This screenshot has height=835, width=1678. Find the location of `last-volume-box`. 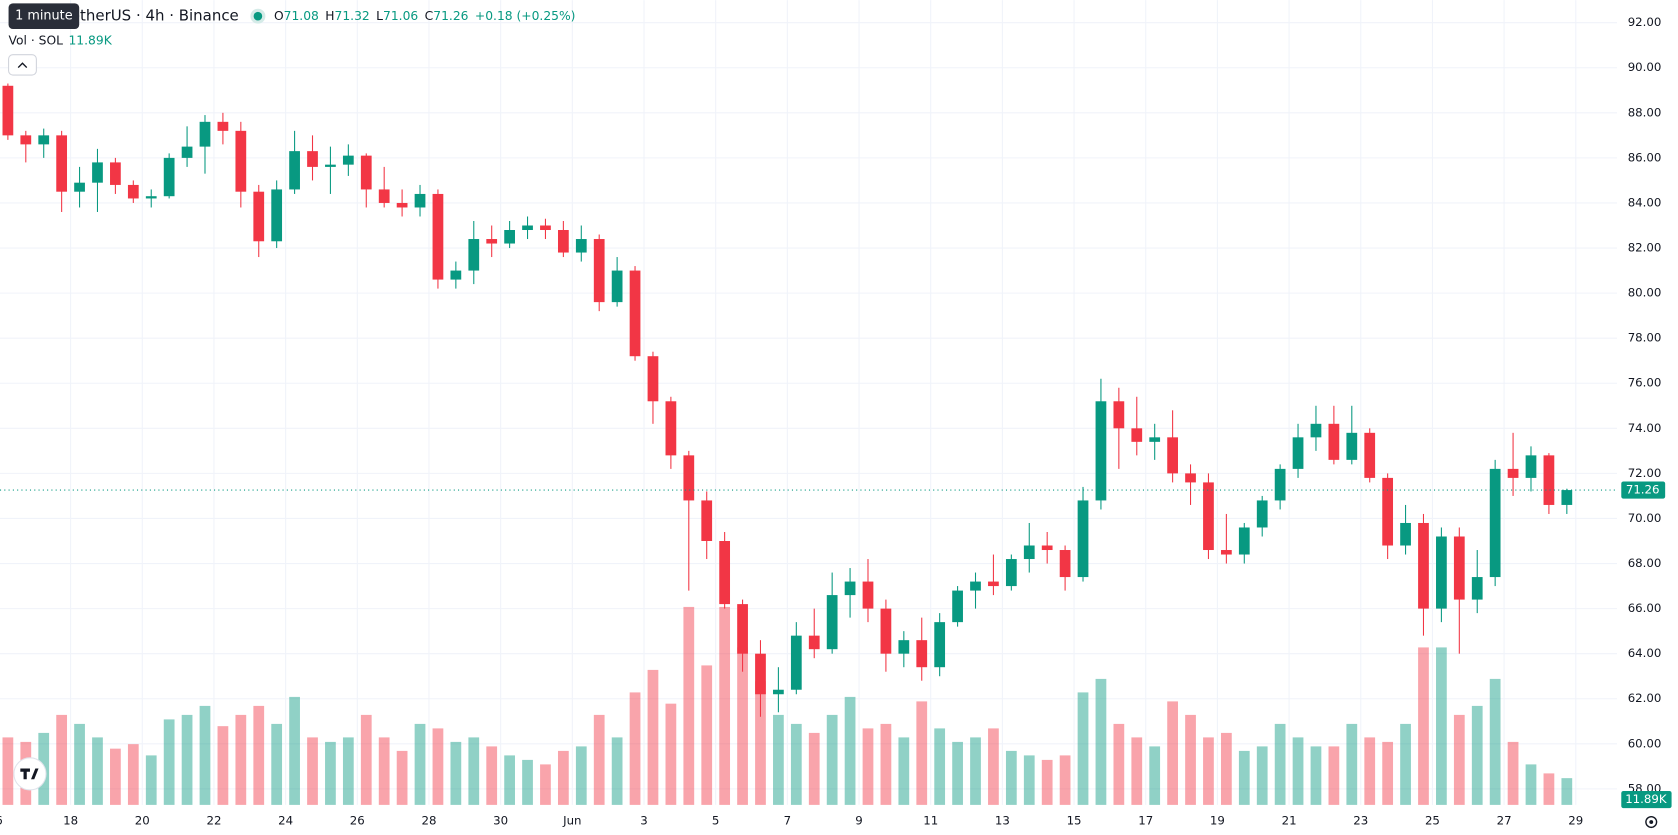

last-volume-box is located at coordinates (1646, 799).